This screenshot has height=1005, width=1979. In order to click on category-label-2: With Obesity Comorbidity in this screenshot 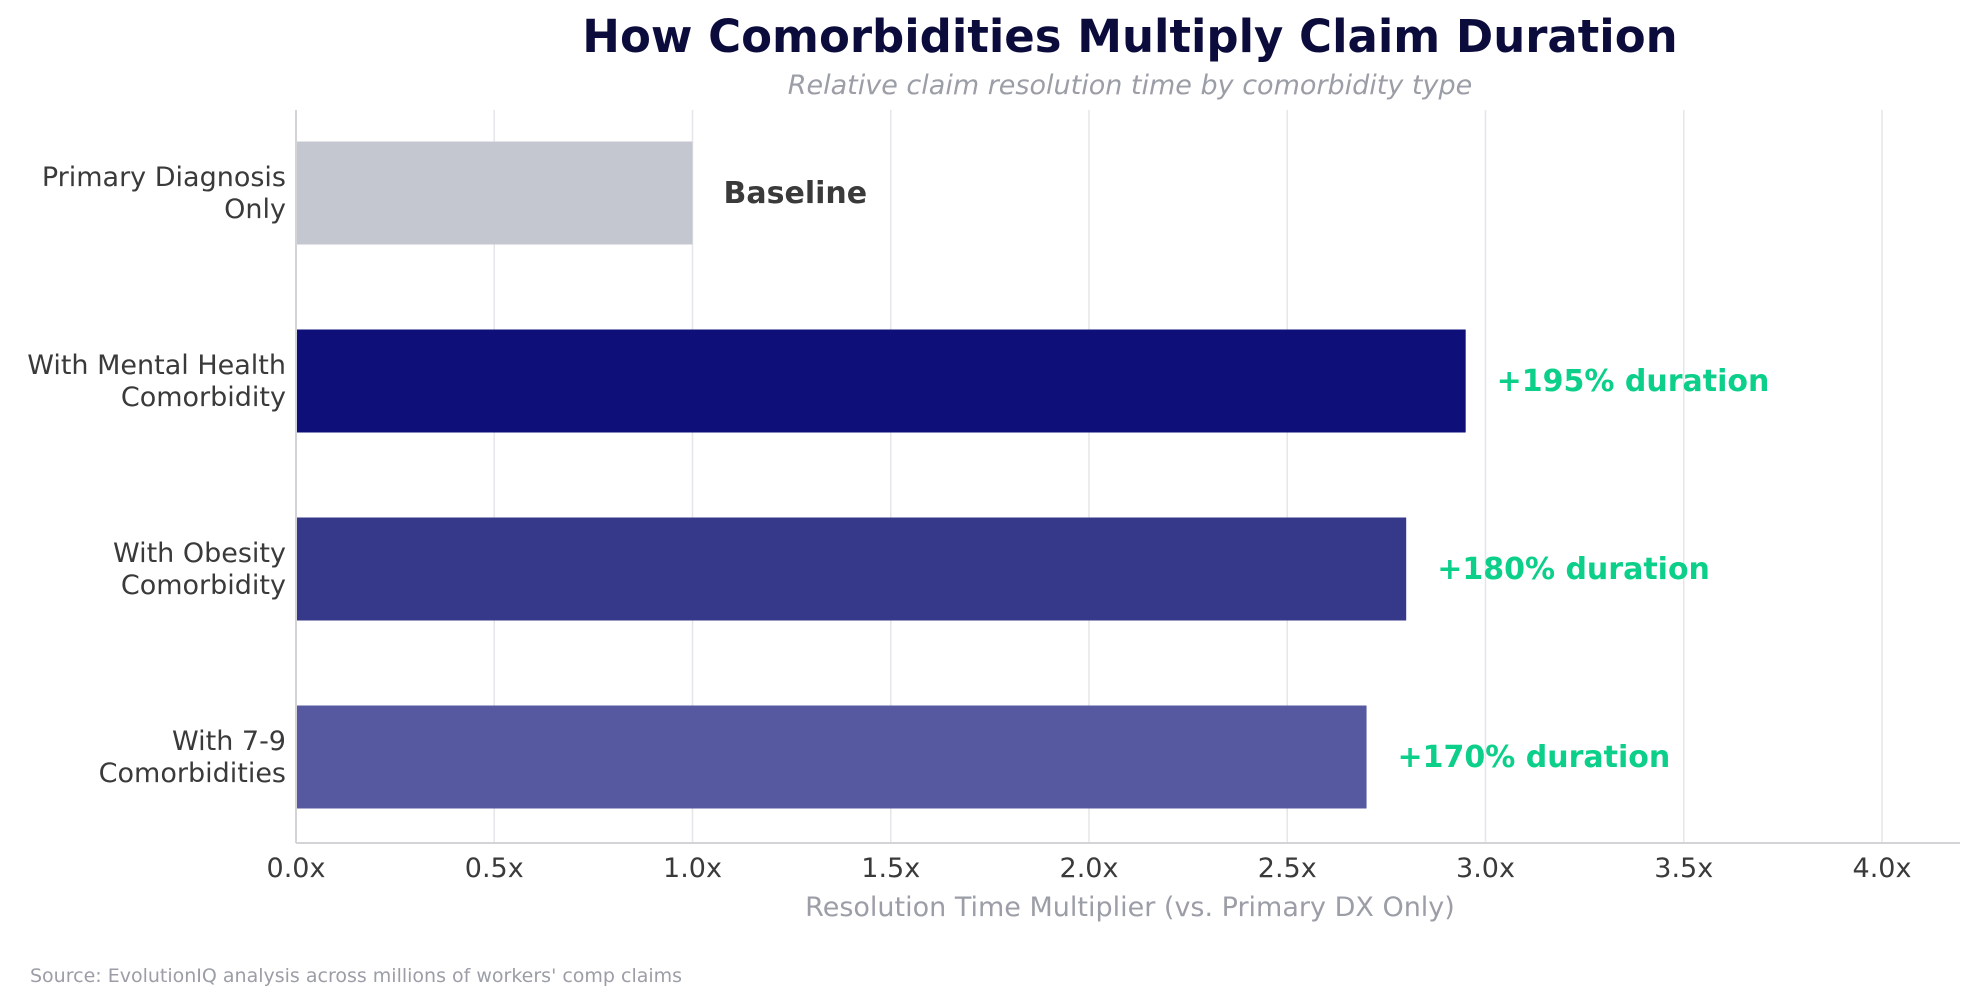, I will do `click(199, 569)`.